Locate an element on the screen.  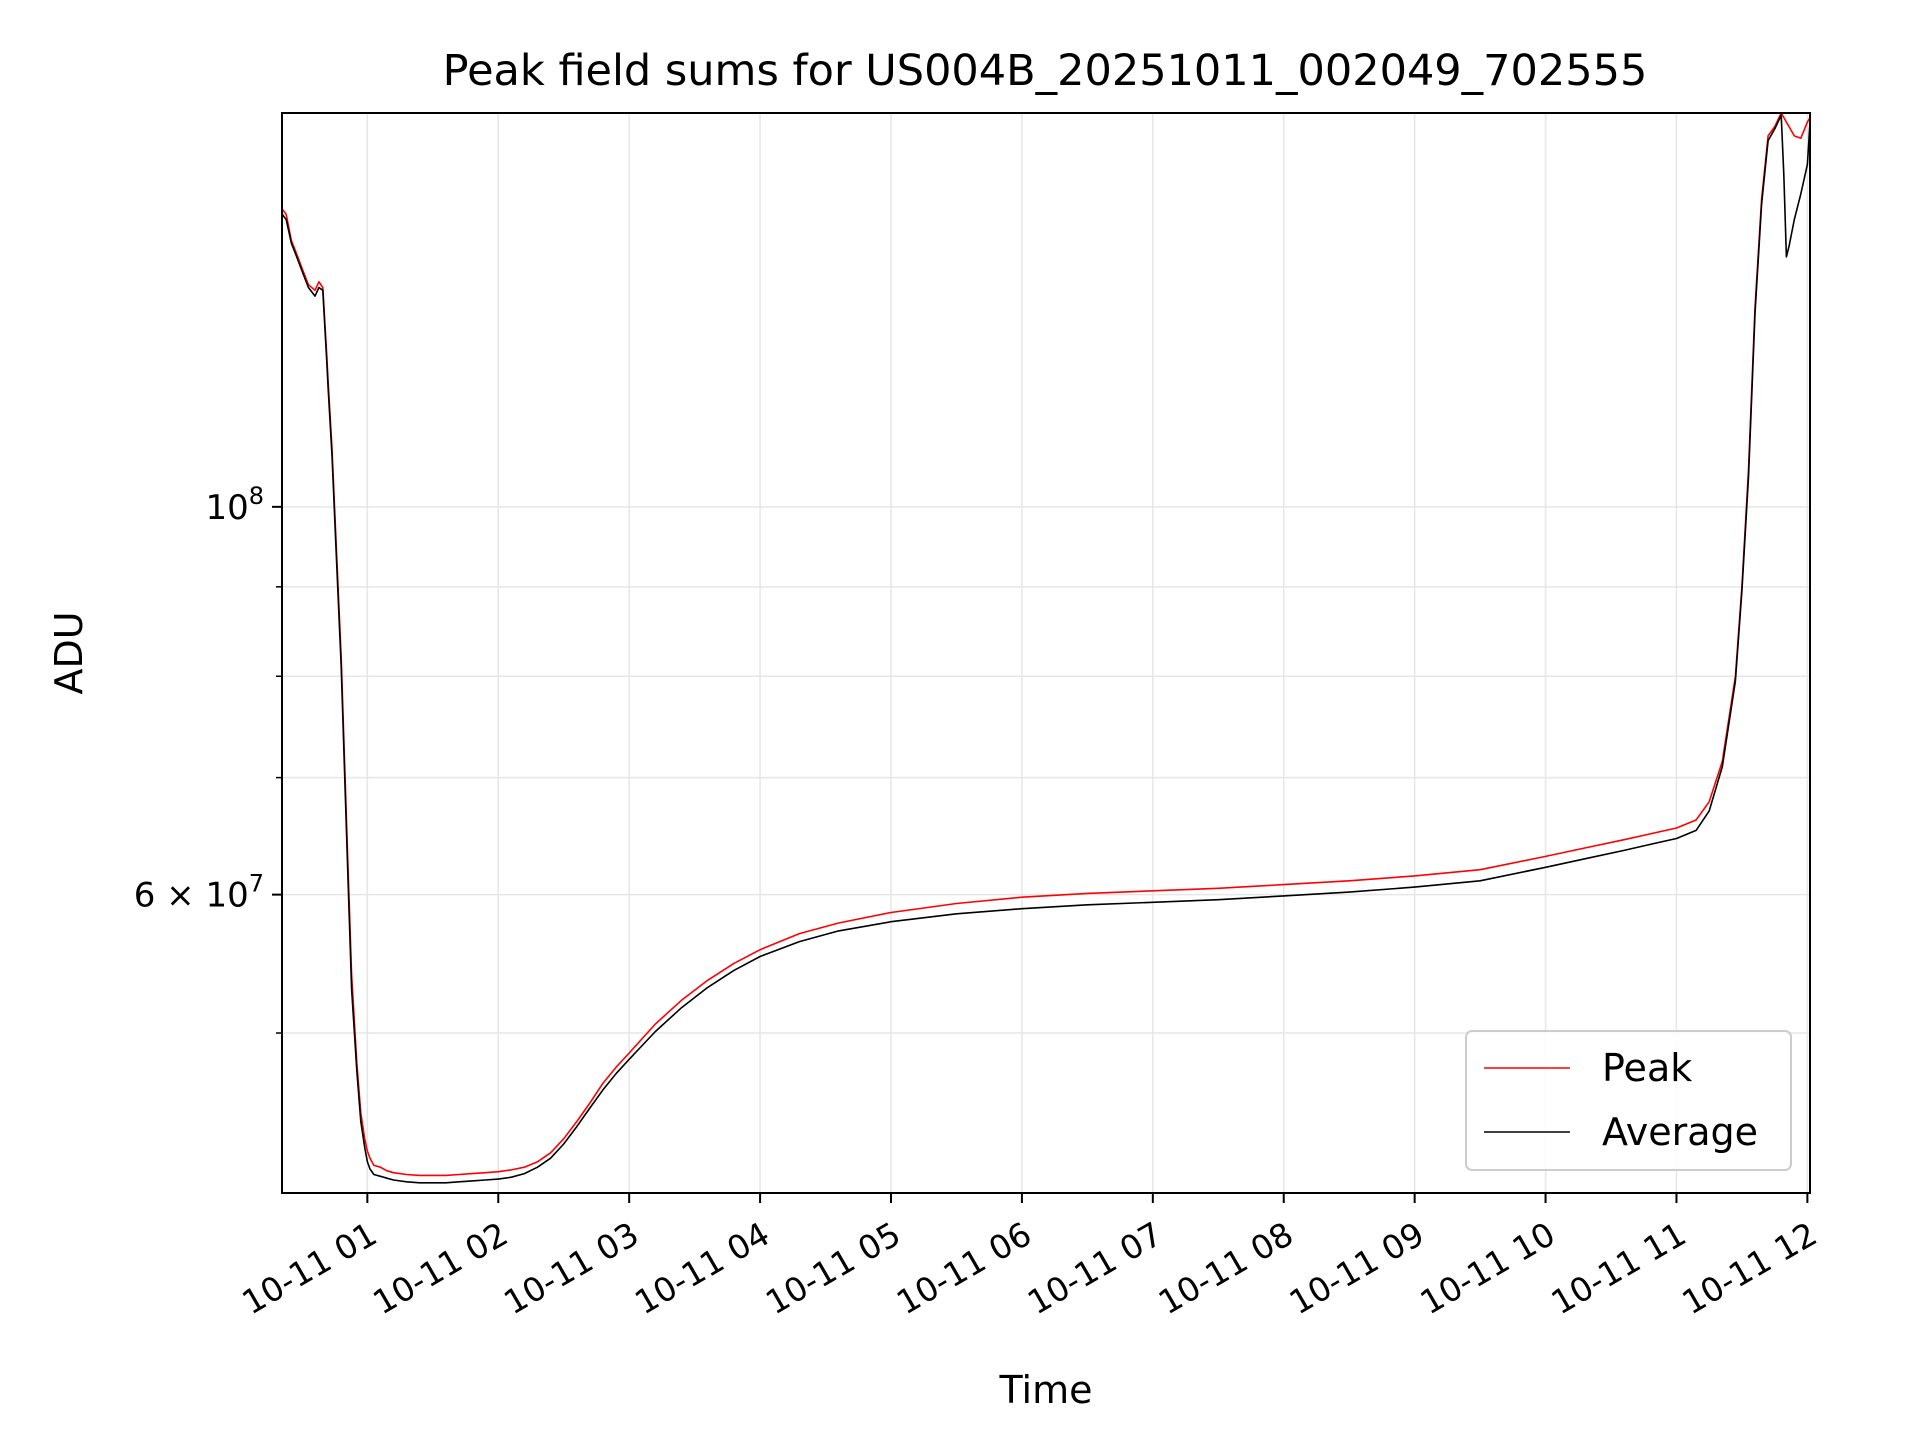
y-tick-label: 108 is located at coordinates (234, 505).